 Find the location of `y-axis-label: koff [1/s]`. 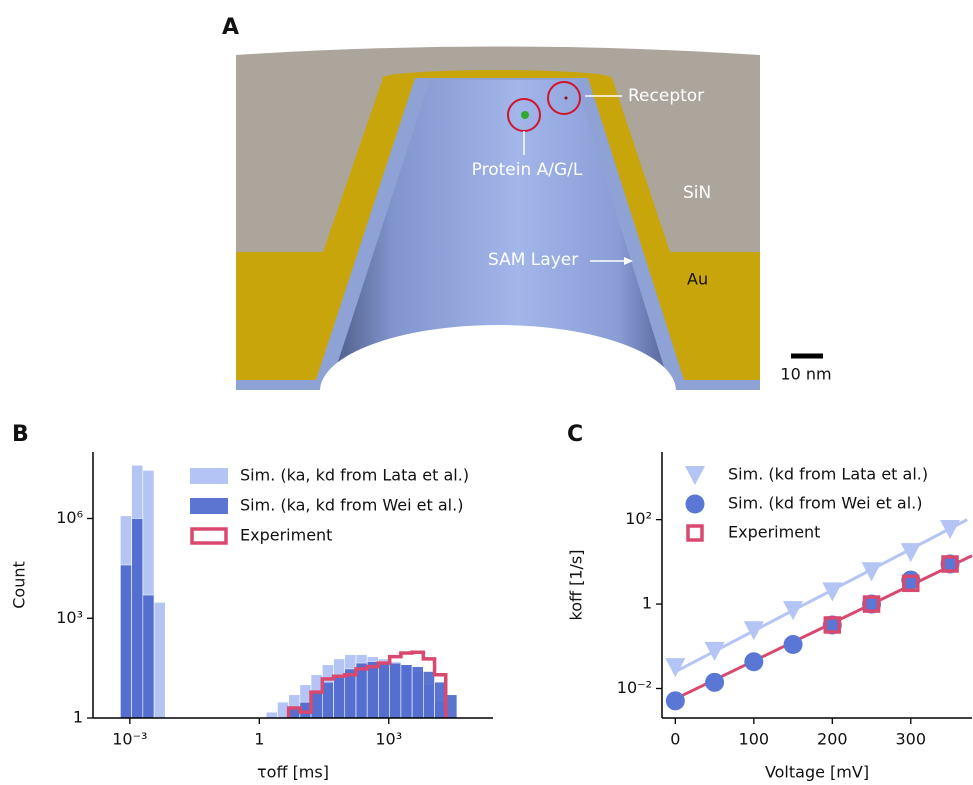

y-axis-label: koff [1/s] is located at coordinates (576, 585).